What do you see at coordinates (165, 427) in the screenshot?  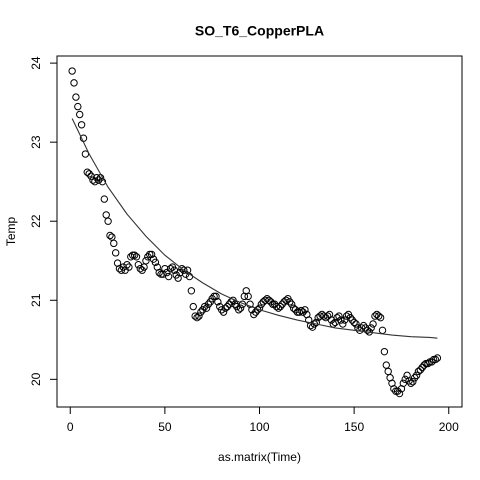 I see `x-tick-label: 50` at bounding box center [165, 427].